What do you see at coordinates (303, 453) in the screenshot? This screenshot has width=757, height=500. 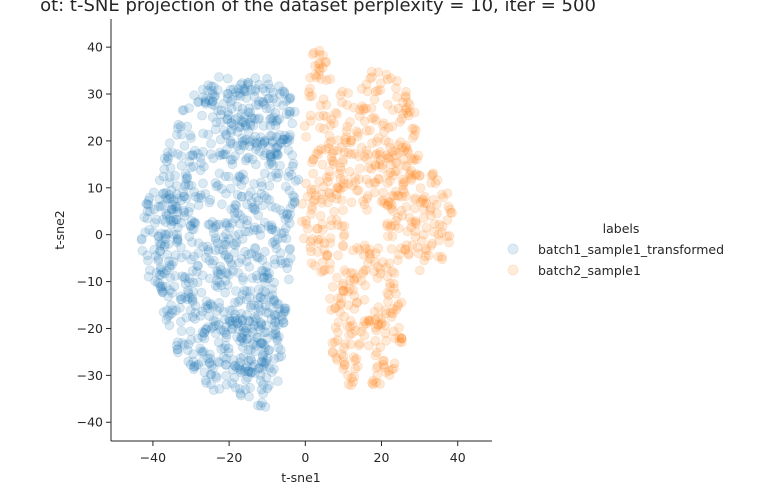 I see `x-ticks: −40 −20 0 20 40` at bounding box center [303, 453].